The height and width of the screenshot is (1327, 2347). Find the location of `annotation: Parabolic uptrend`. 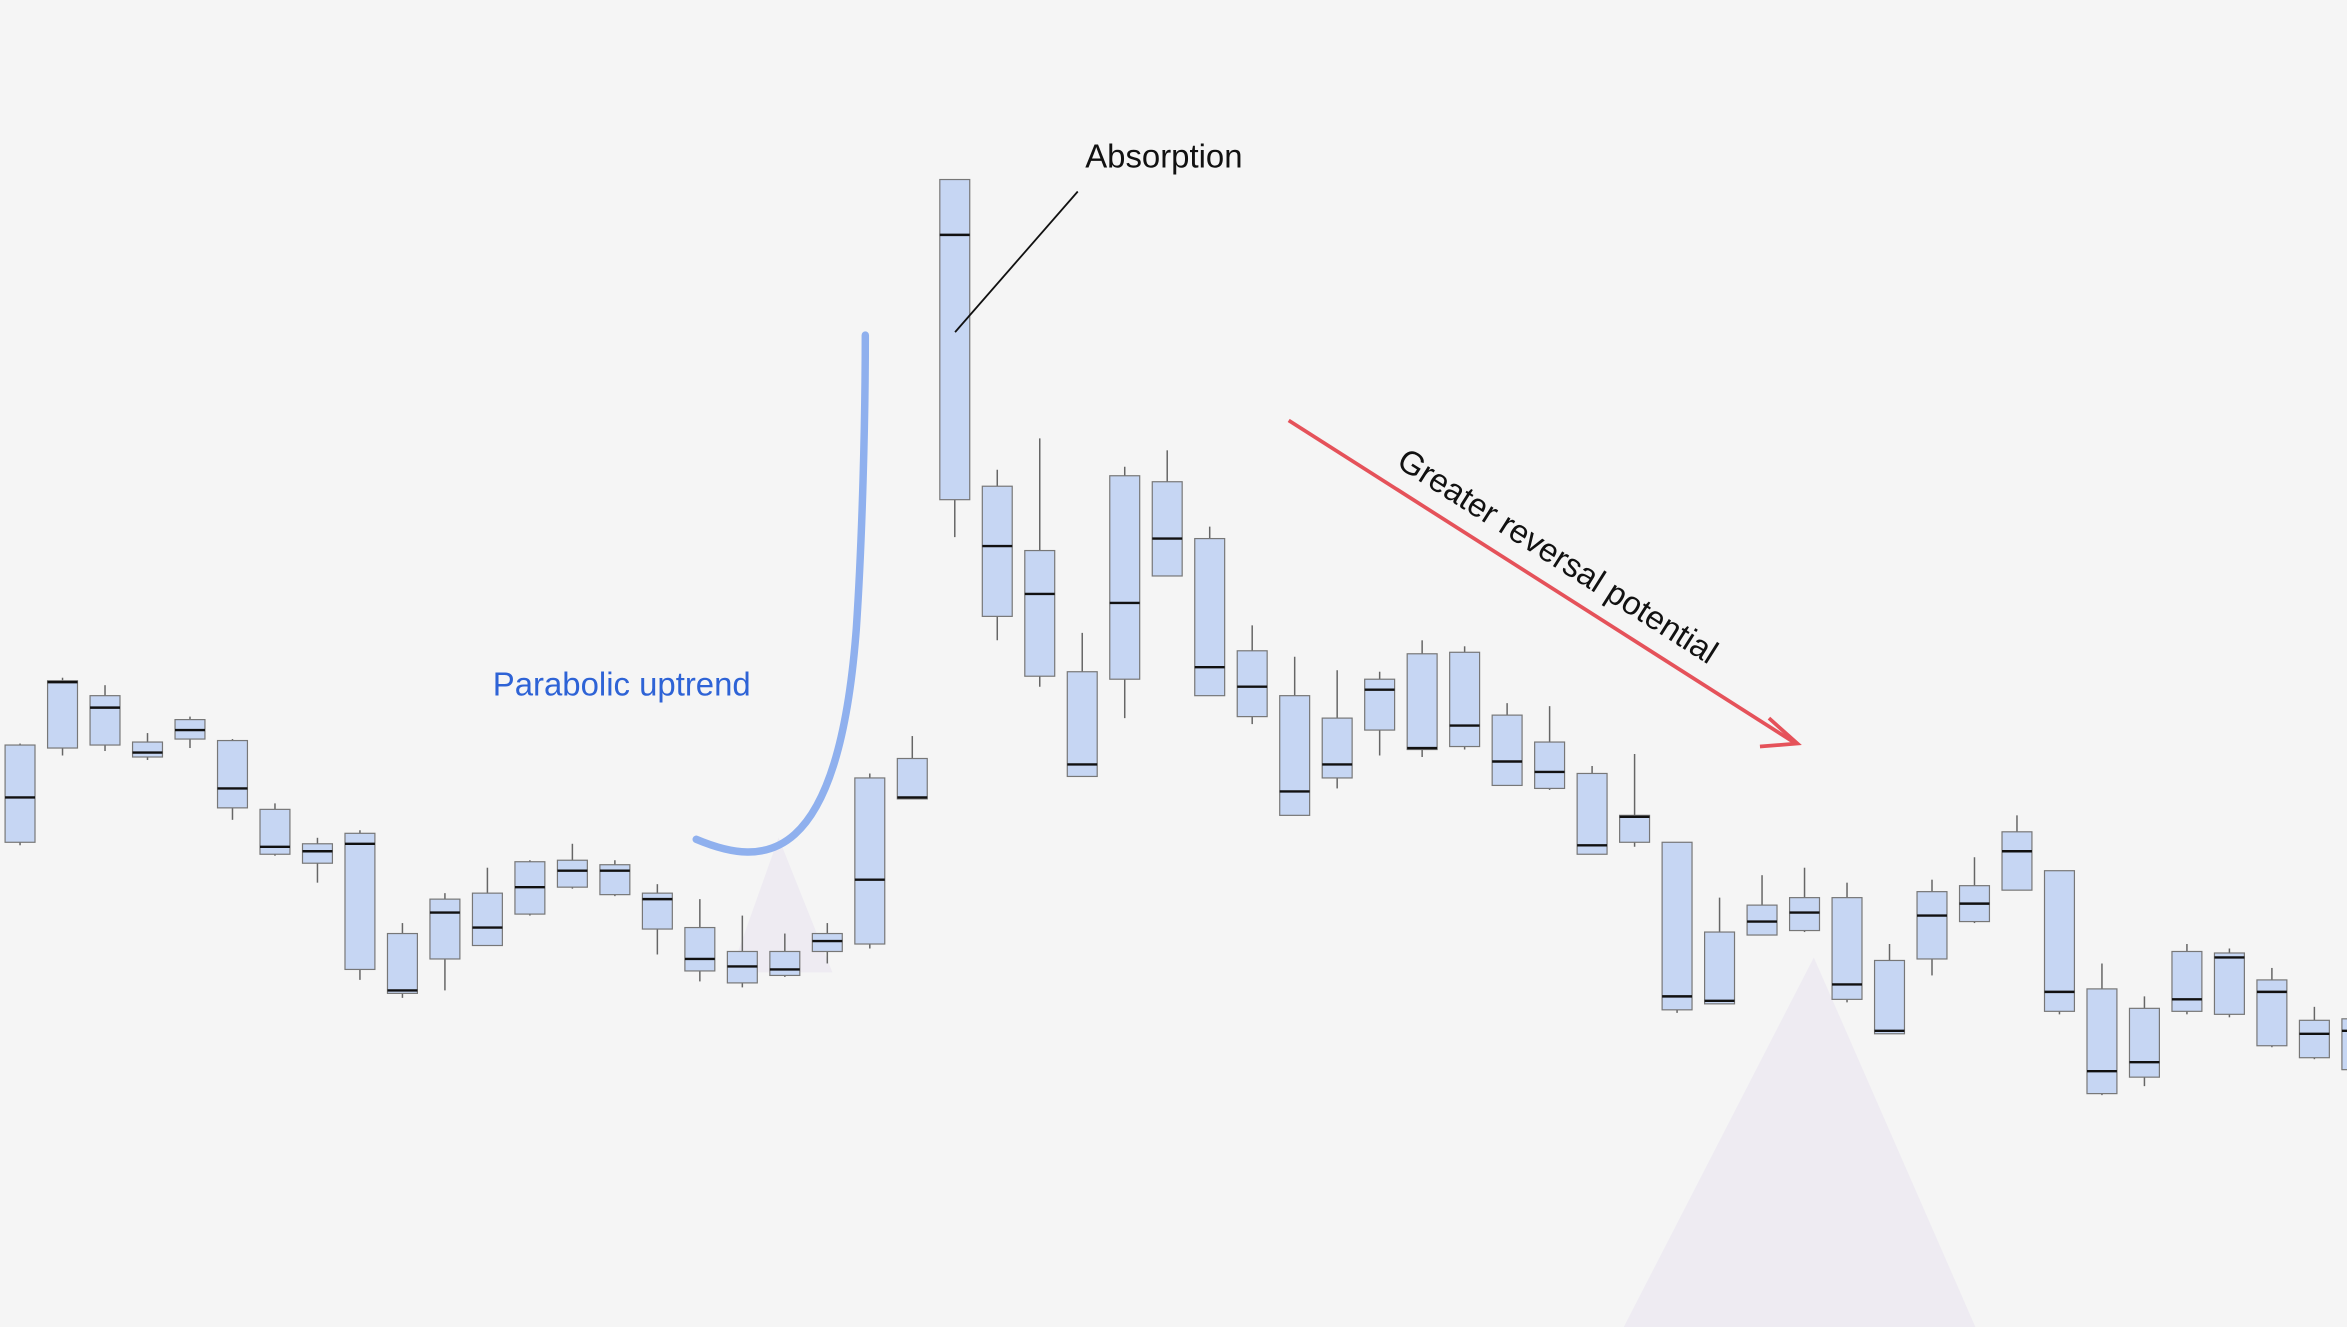

annotation: Parabolic uptrend is located at coordinates (622, 683).